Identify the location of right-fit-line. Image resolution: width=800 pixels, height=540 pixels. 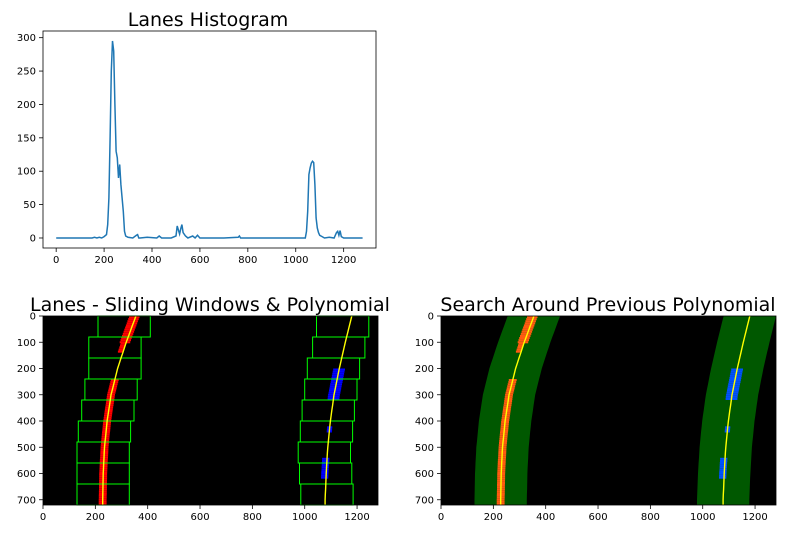
(338, 410).